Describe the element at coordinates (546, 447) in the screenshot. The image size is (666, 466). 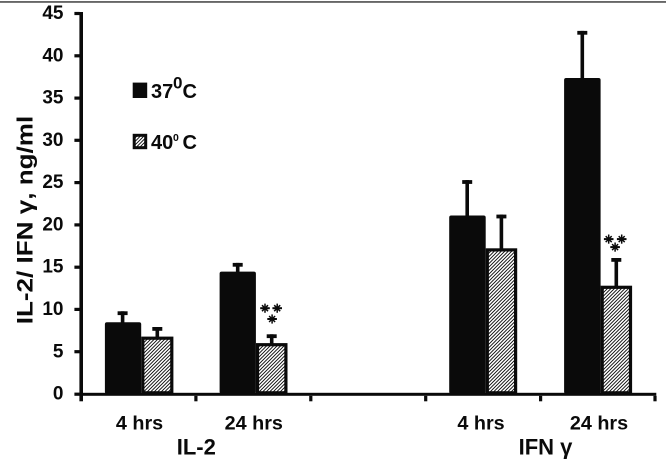
I see `svg-text: IFN γ` at that location.